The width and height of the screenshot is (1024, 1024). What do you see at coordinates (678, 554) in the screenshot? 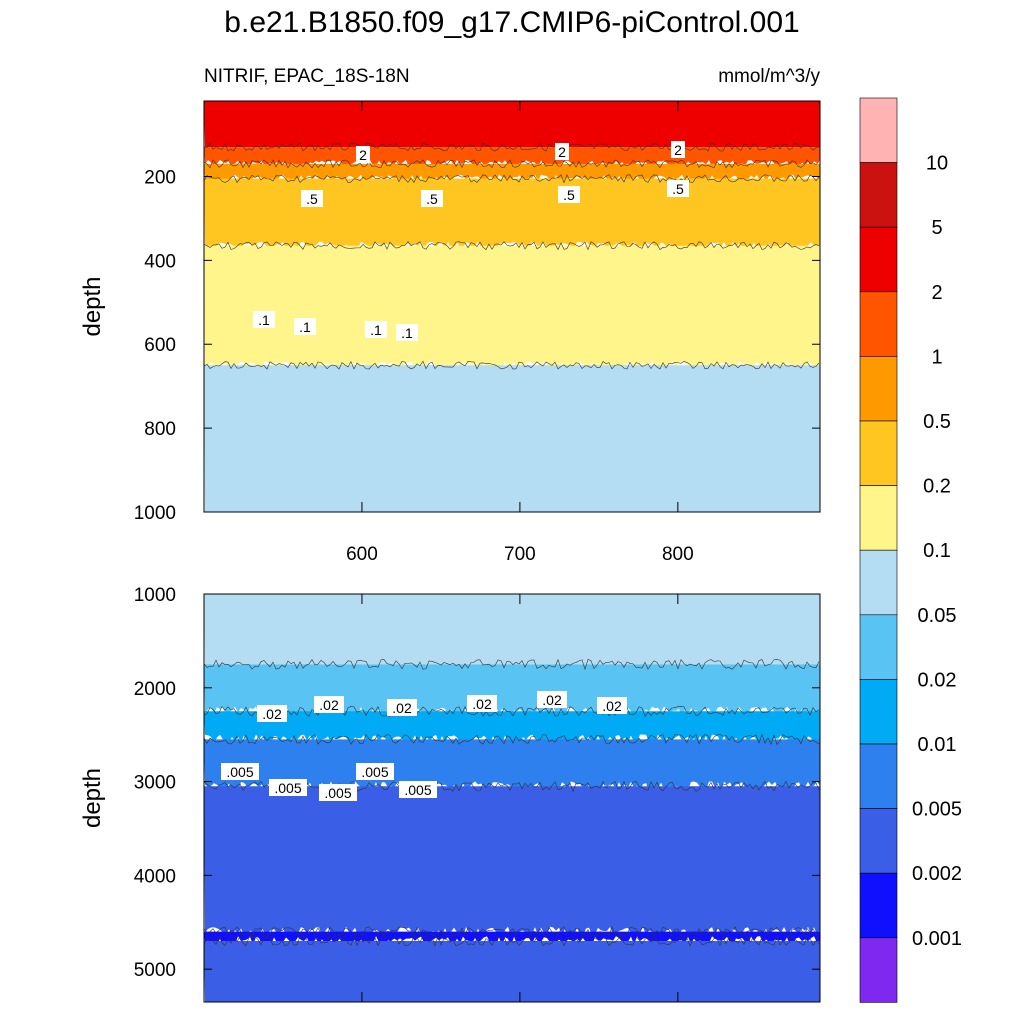
I see `x-tick-label: 800` at bounding box center [678, 554].